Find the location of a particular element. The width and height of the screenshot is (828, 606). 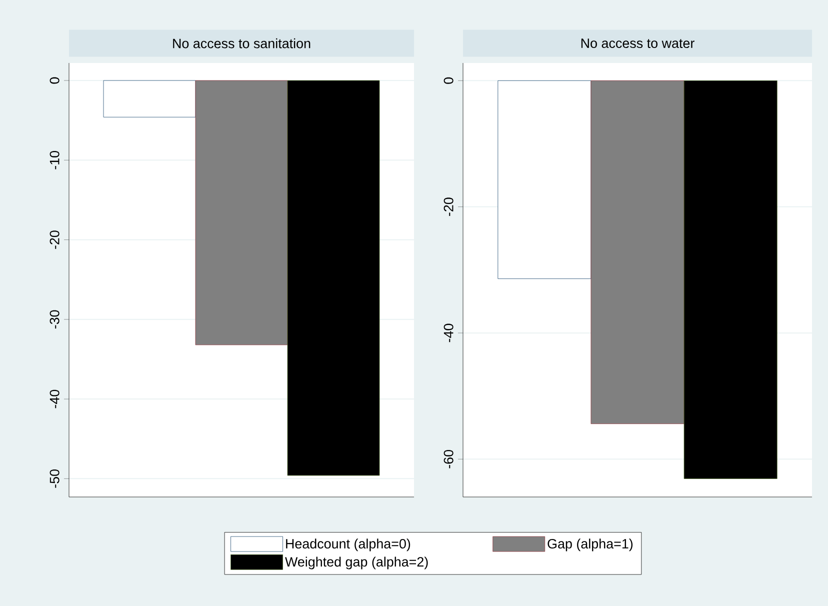

y-tick-label: -50 is located at coordinates (55, 478).